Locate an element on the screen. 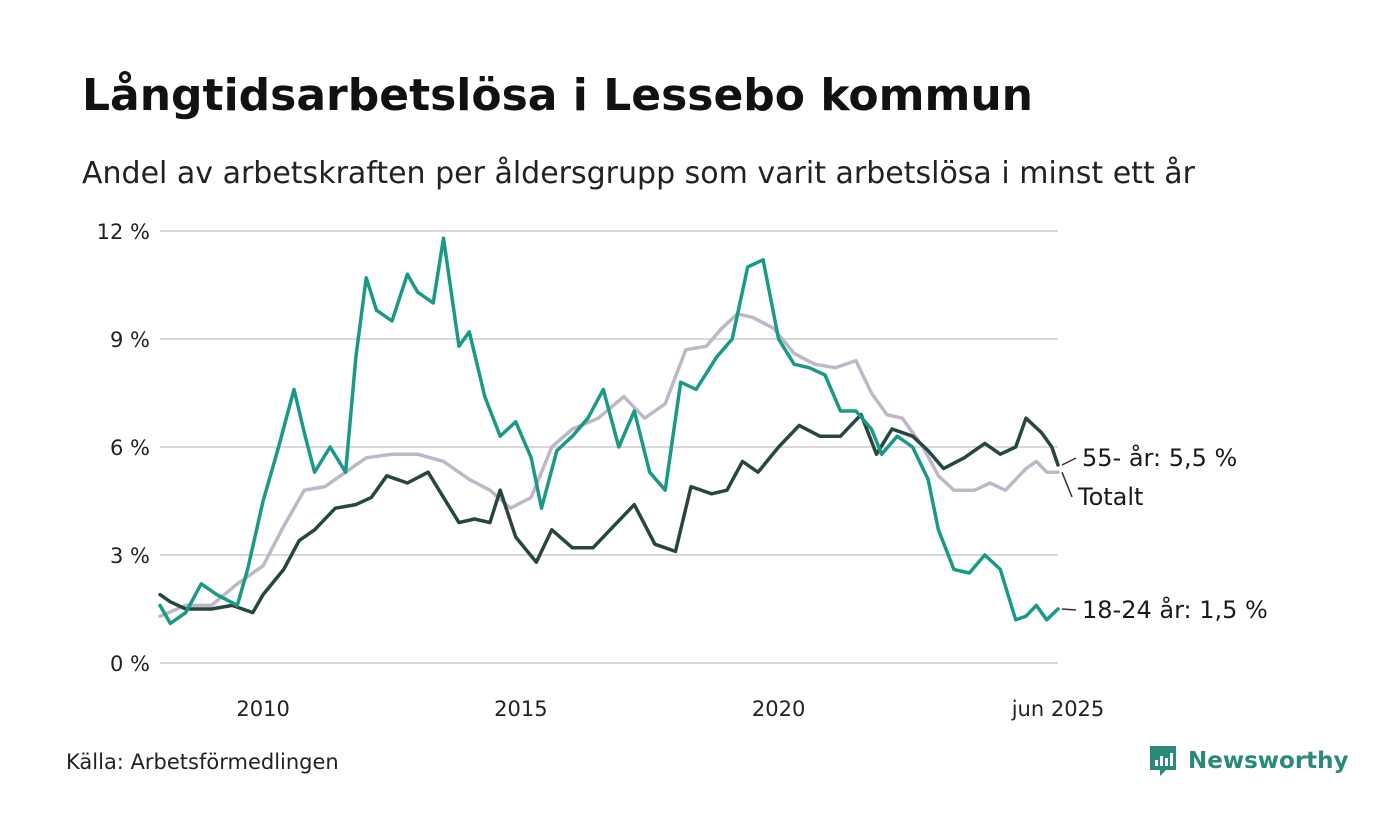  x-tick-label: 2010 is located at coordinates (262, 709).